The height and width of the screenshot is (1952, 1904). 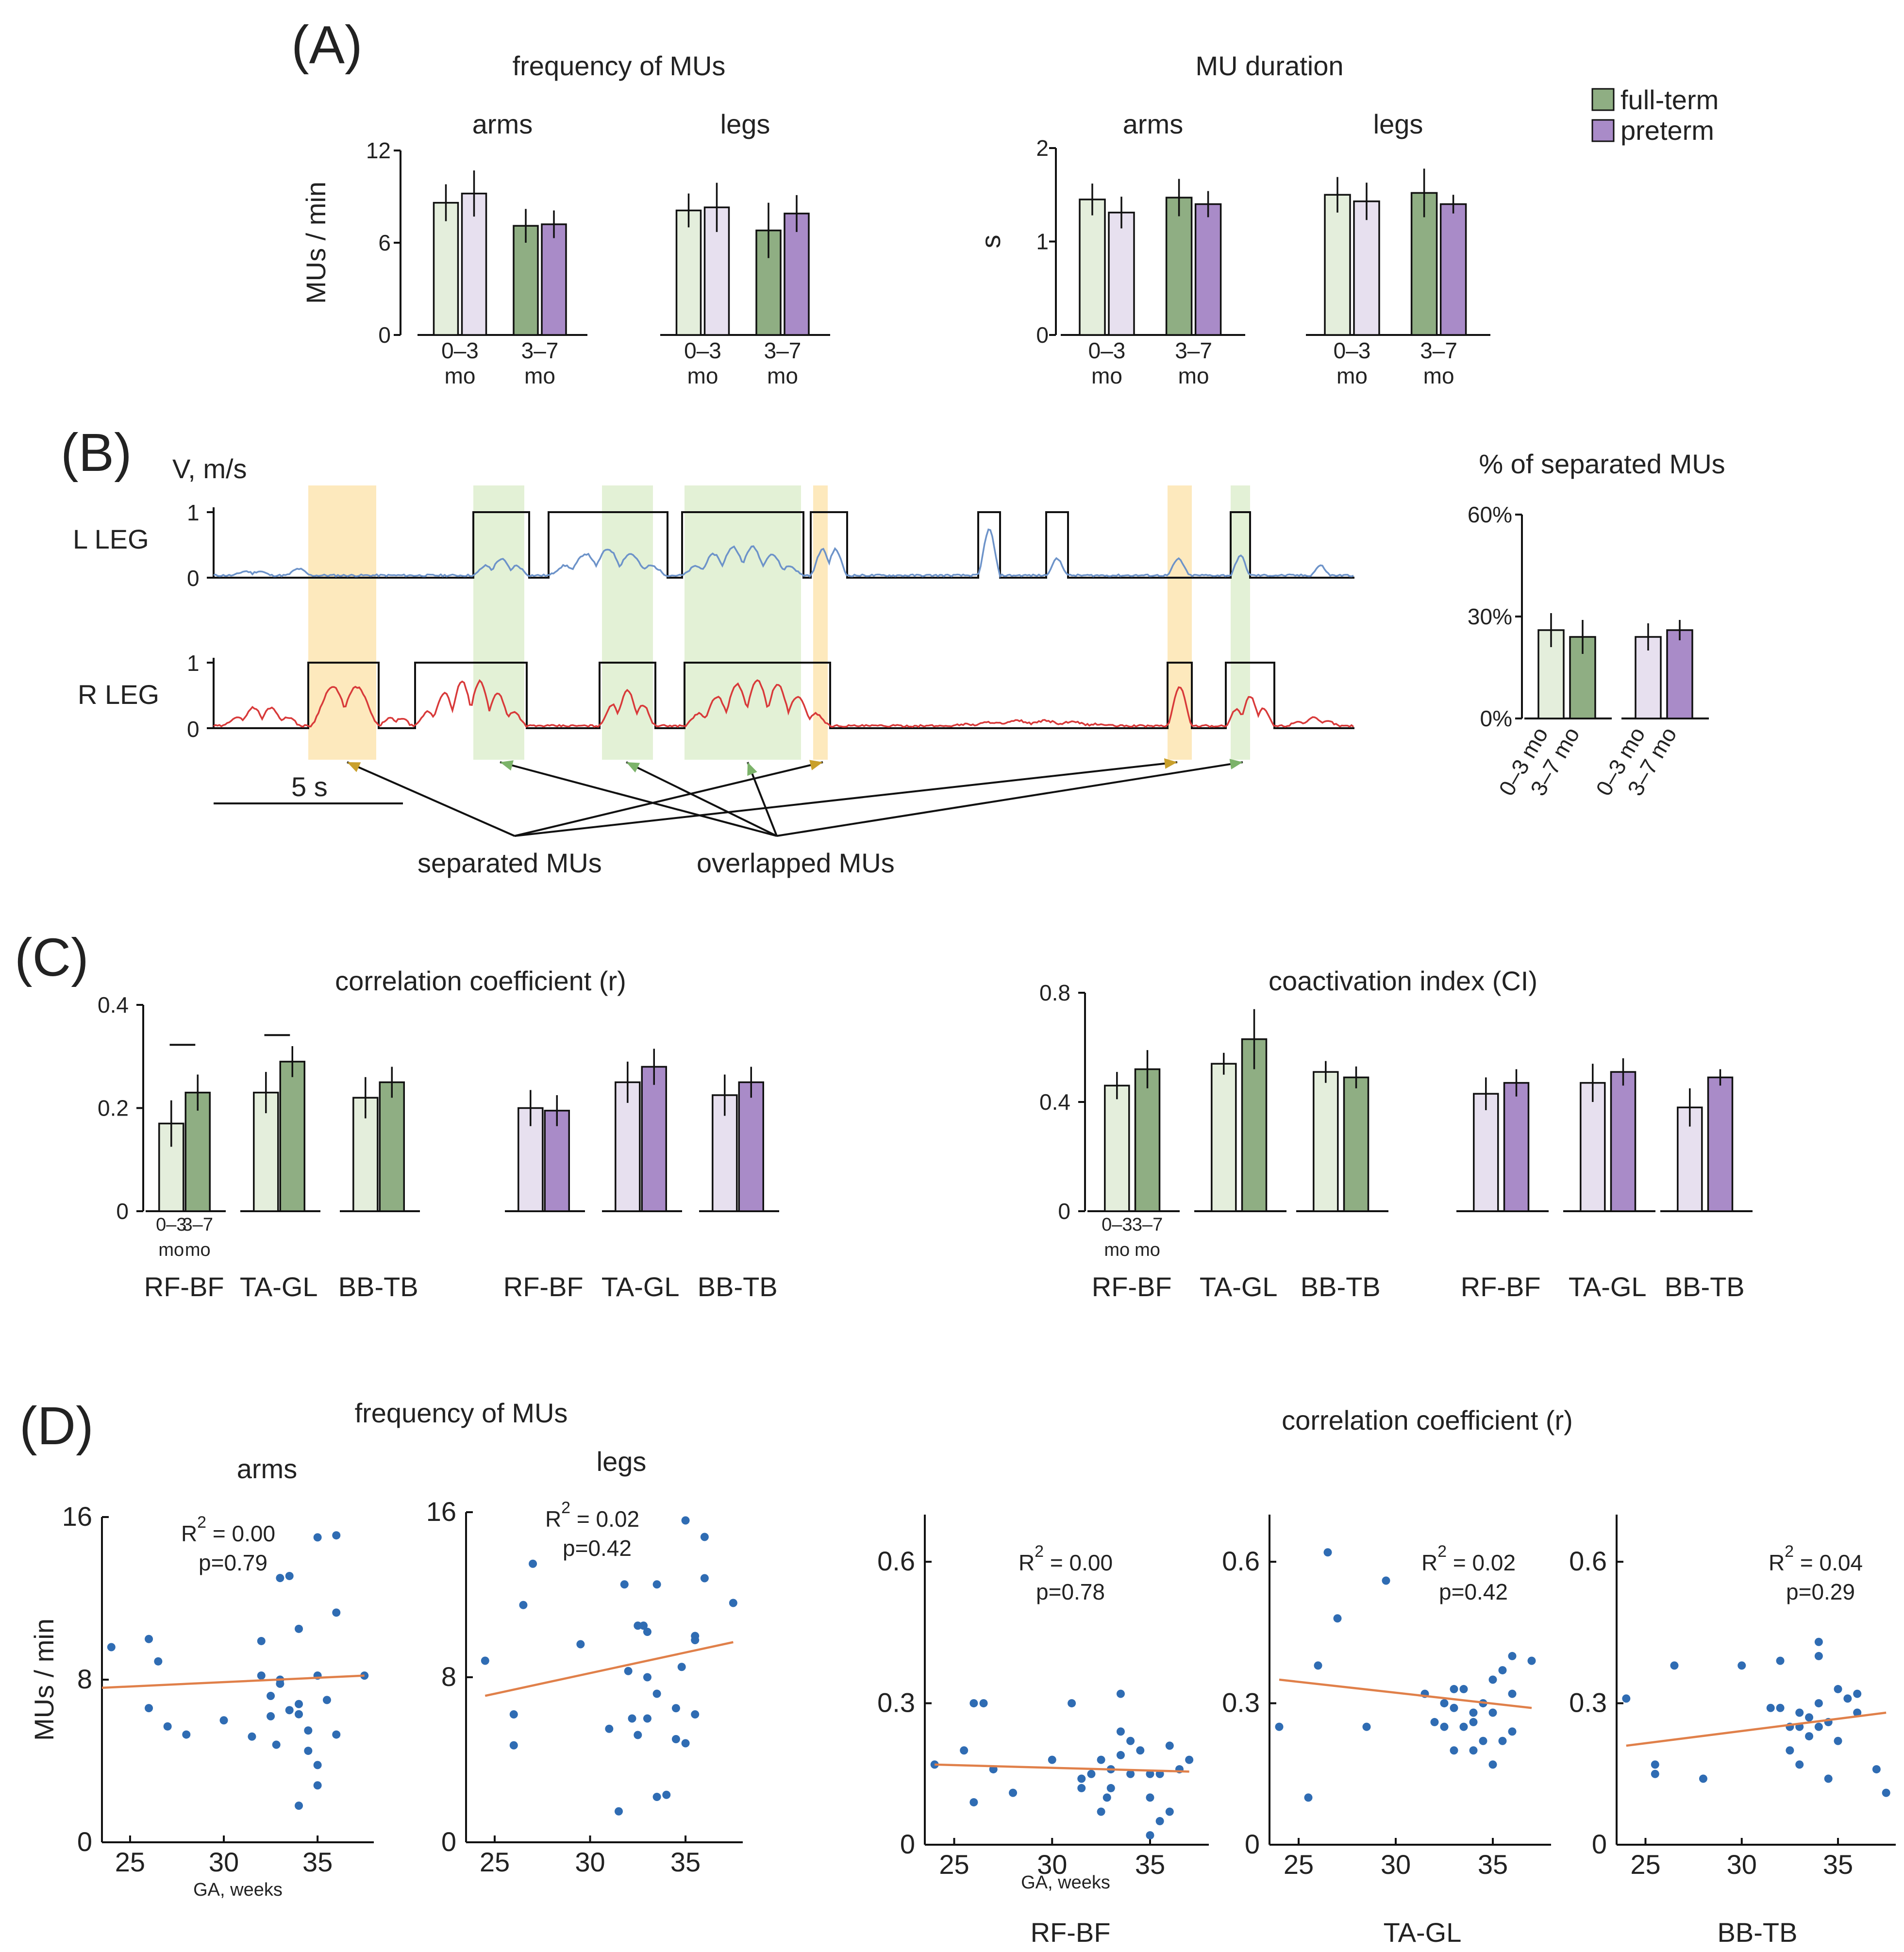 I want to click on r-leg-velocity, so click(x=783, y=703).